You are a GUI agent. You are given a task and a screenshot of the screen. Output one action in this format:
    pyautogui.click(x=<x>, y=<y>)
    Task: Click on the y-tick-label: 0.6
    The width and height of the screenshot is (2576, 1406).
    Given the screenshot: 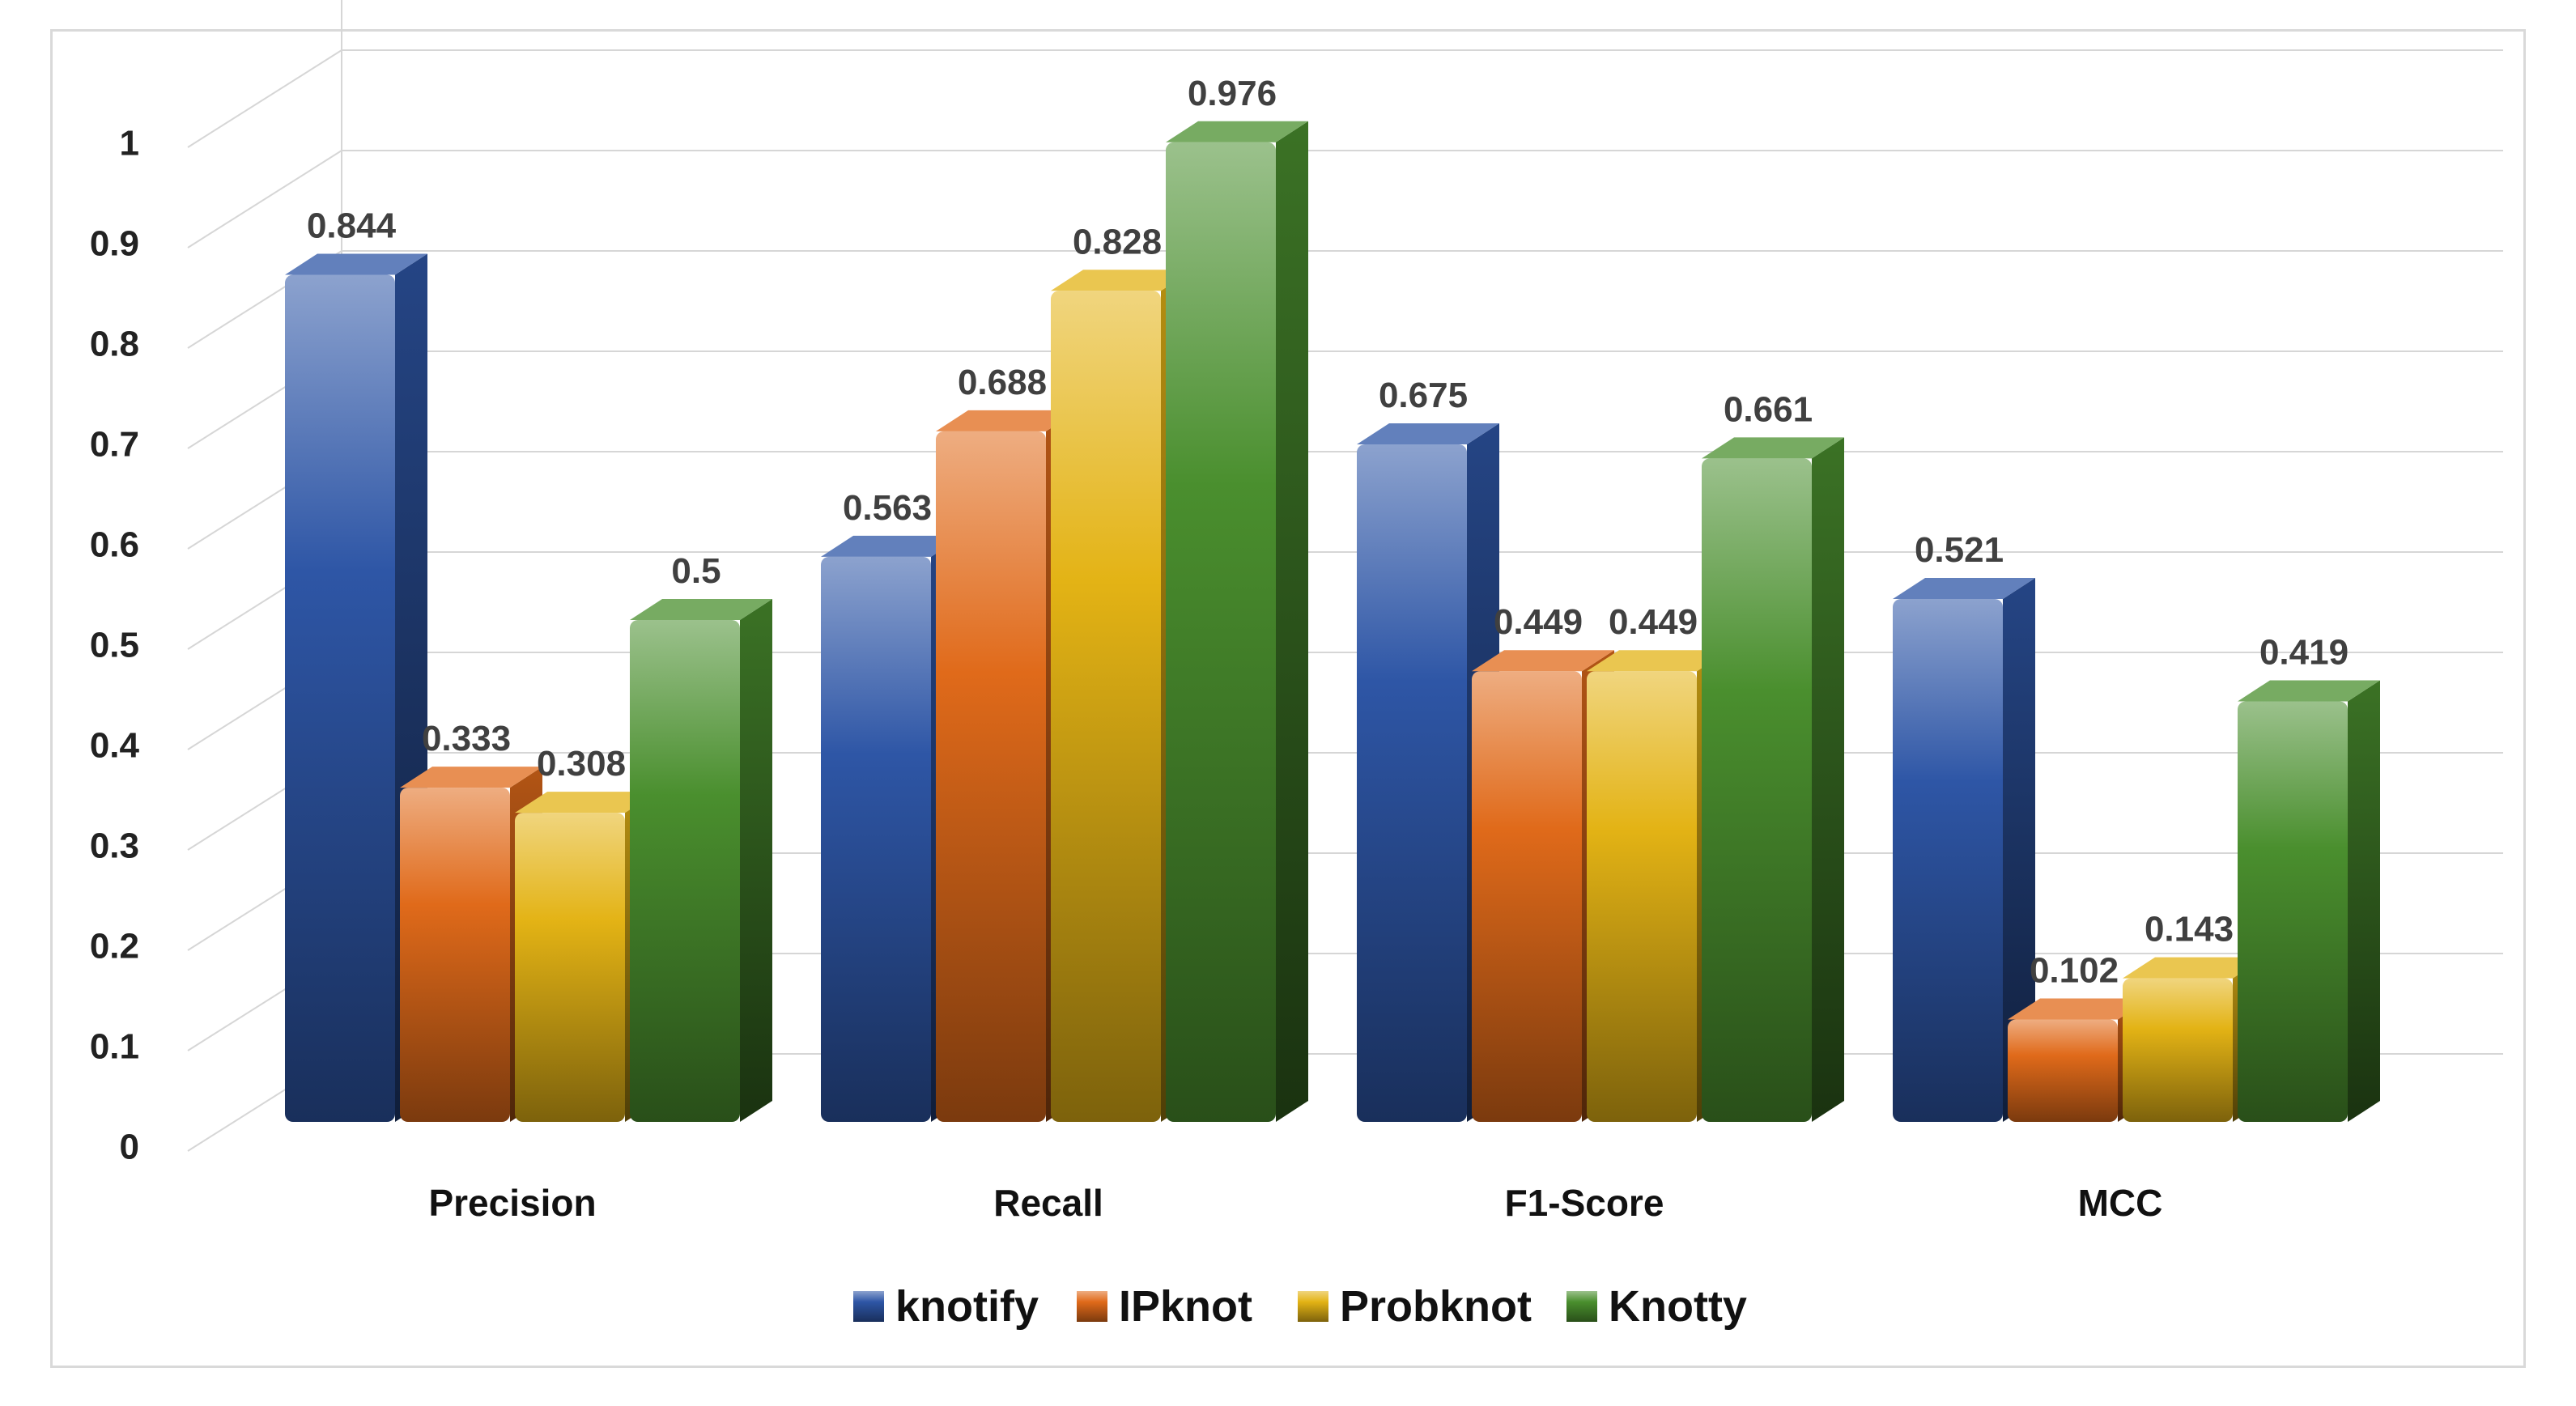 What is the action you would take?
    pyautogui.click(x=115, y=545)
    